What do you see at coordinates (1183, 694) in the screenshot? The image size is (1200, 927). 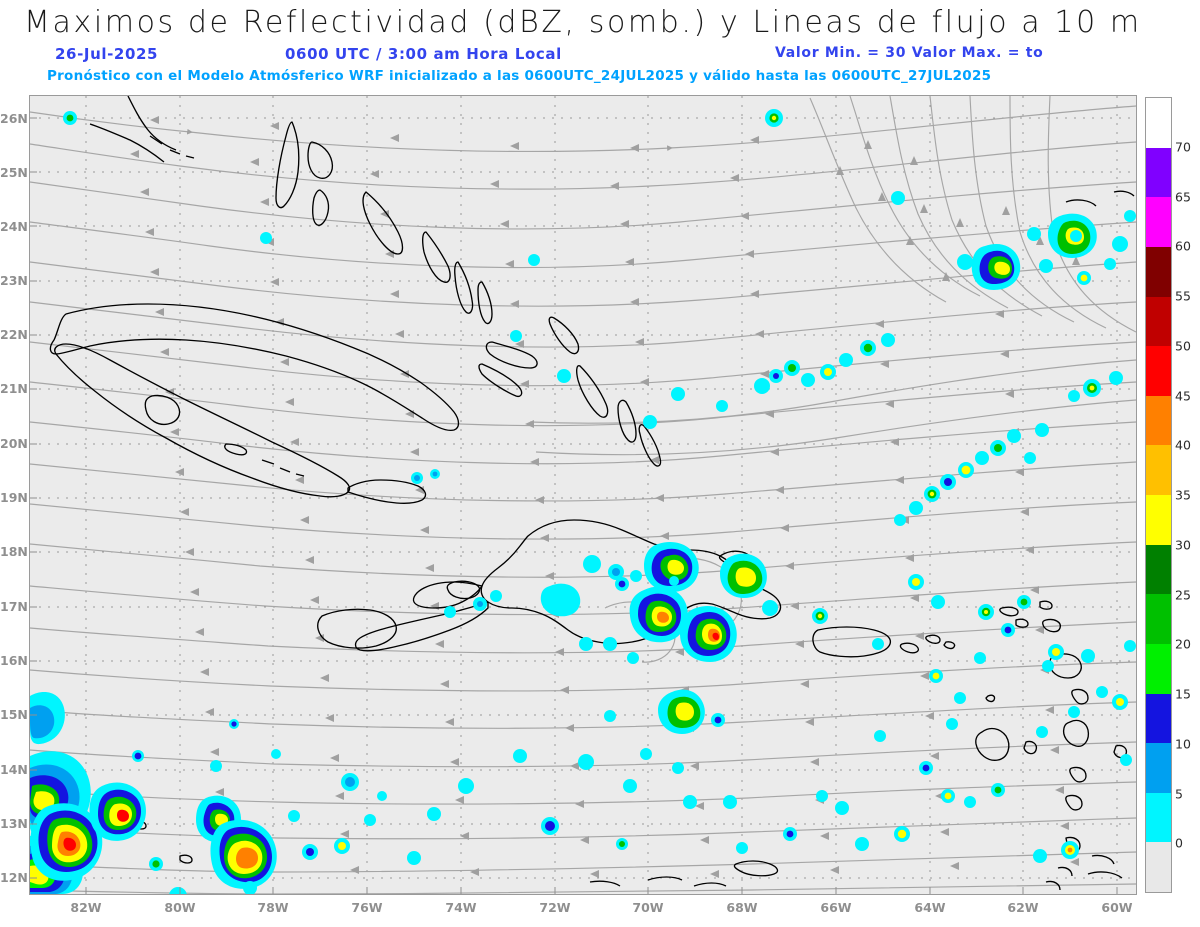 I see `colorbar-tick-15: 15` at bounding box center [1183, 694].